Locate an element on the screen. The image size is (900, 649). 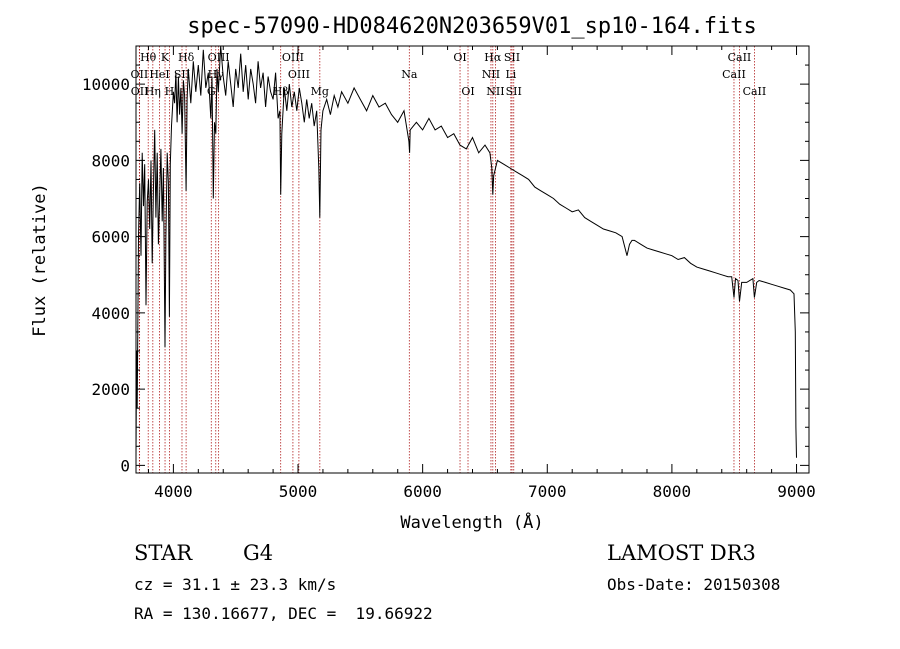
redshift-readout: cz = 31.1 ± 23.3 km/s is located at coordinates (235, 584).